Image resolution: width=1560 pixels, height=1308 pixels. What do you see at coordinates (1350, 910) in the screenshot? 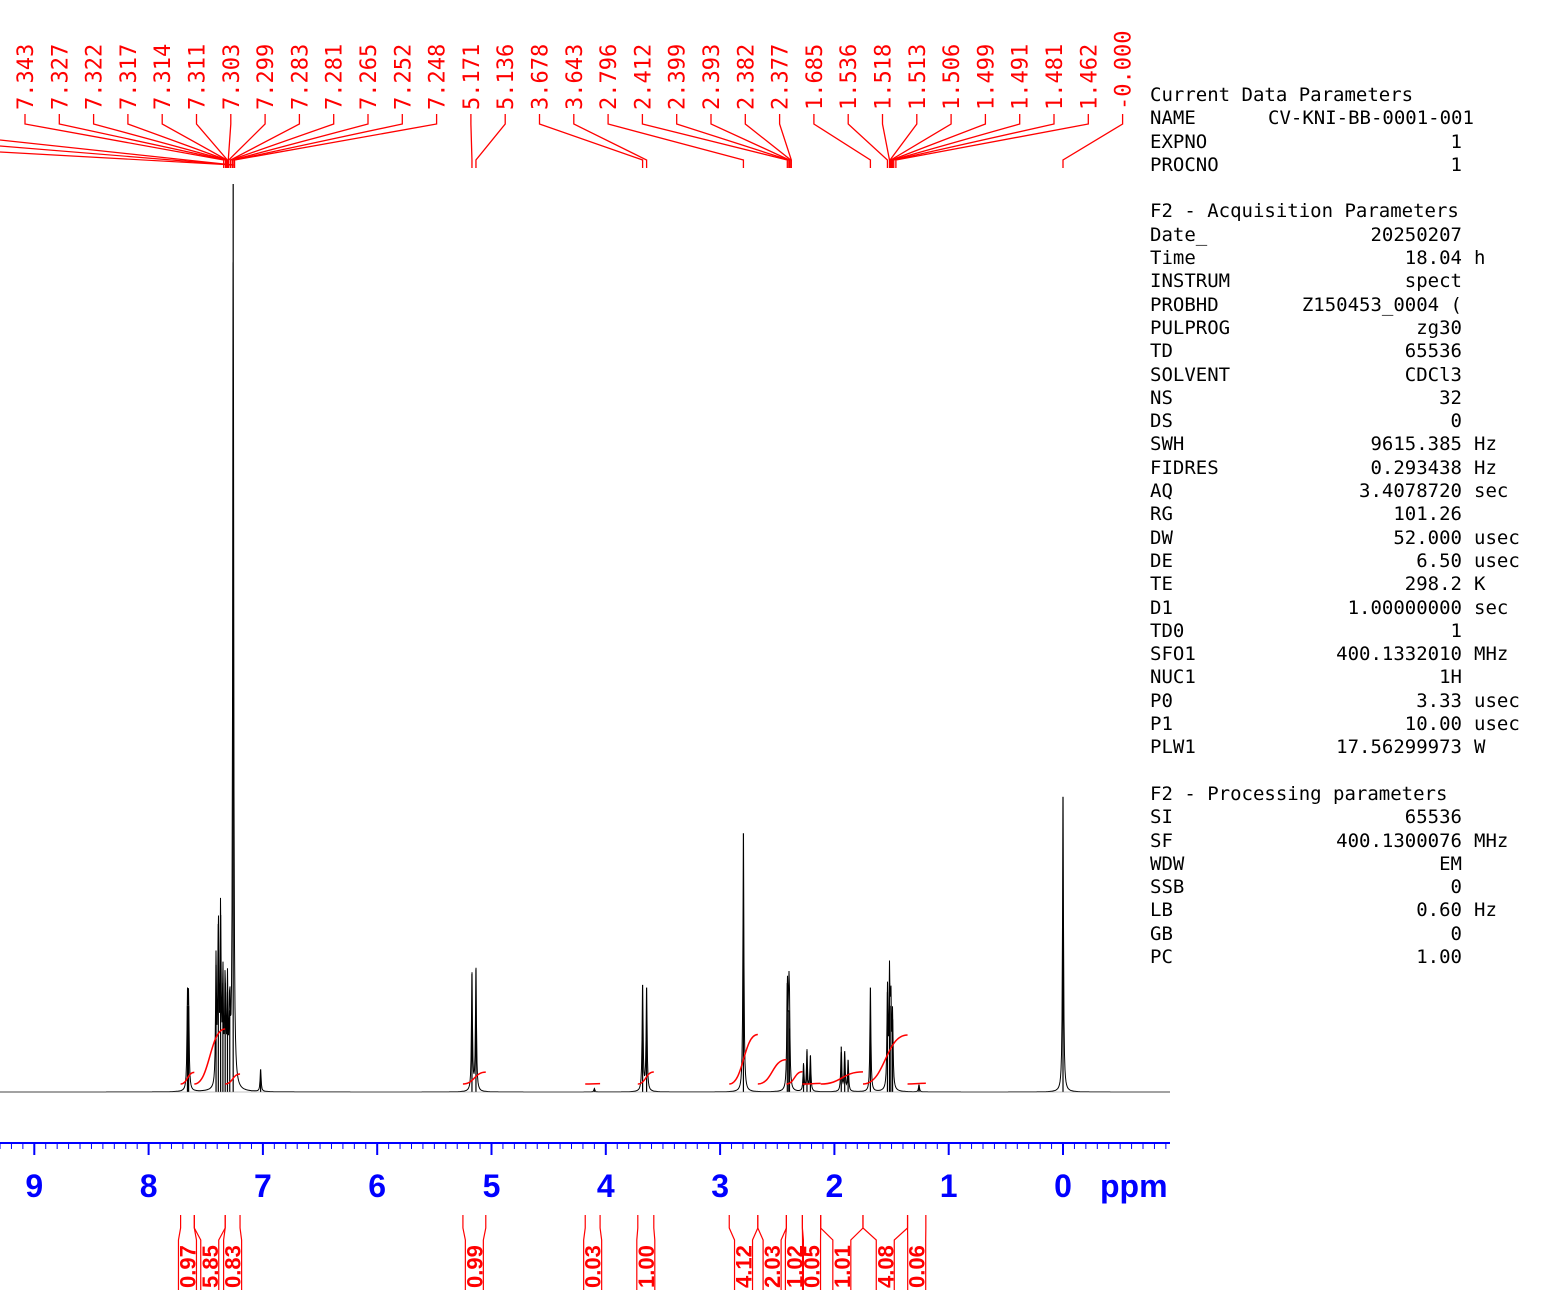
I see `param-row-lb: LB 0.60 Hz` at bounding box center [1350, 910].